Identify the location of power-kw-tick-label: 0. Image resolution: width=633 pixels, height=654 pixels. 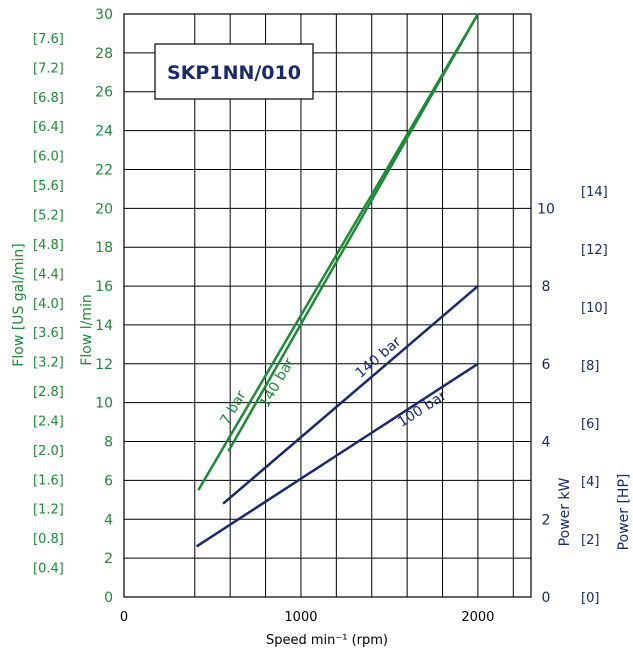
(546, 598).